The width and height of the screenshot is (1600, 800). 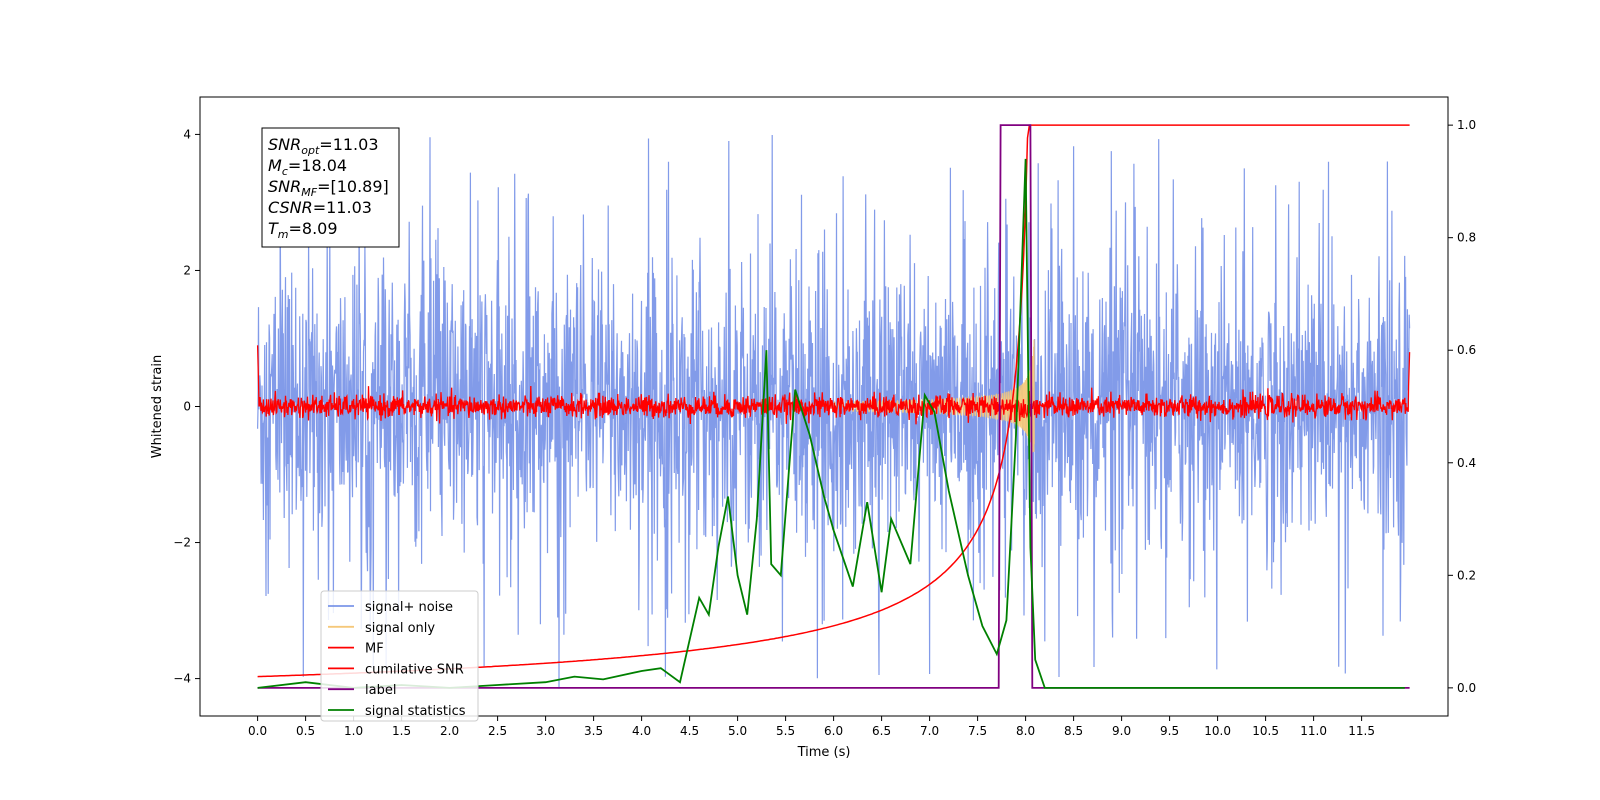 I want to click on y-left-tick-label: −4, so click(x=182, y=679).